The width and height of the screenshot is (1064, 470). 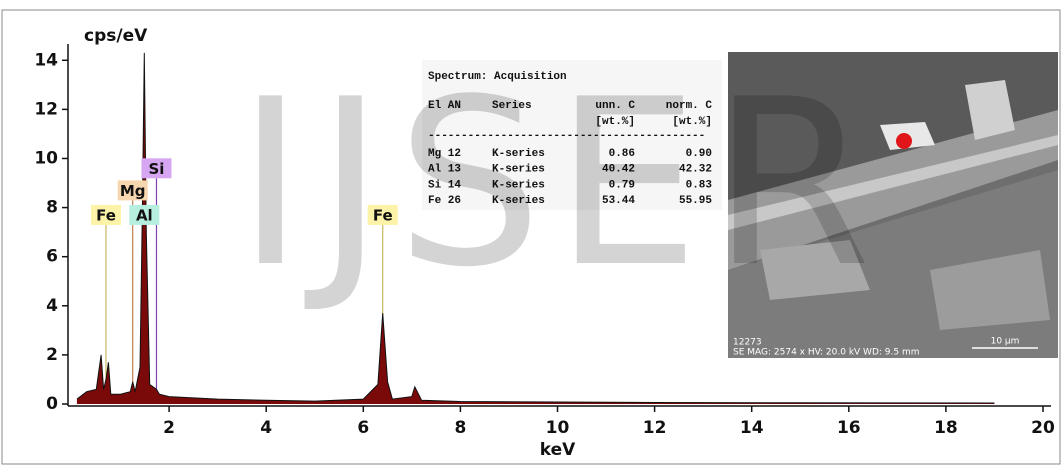 What do you see at coordinates (699, 154) in the screenshot?
I see `table-cell: 0.90` at bounding box center [699, 154].